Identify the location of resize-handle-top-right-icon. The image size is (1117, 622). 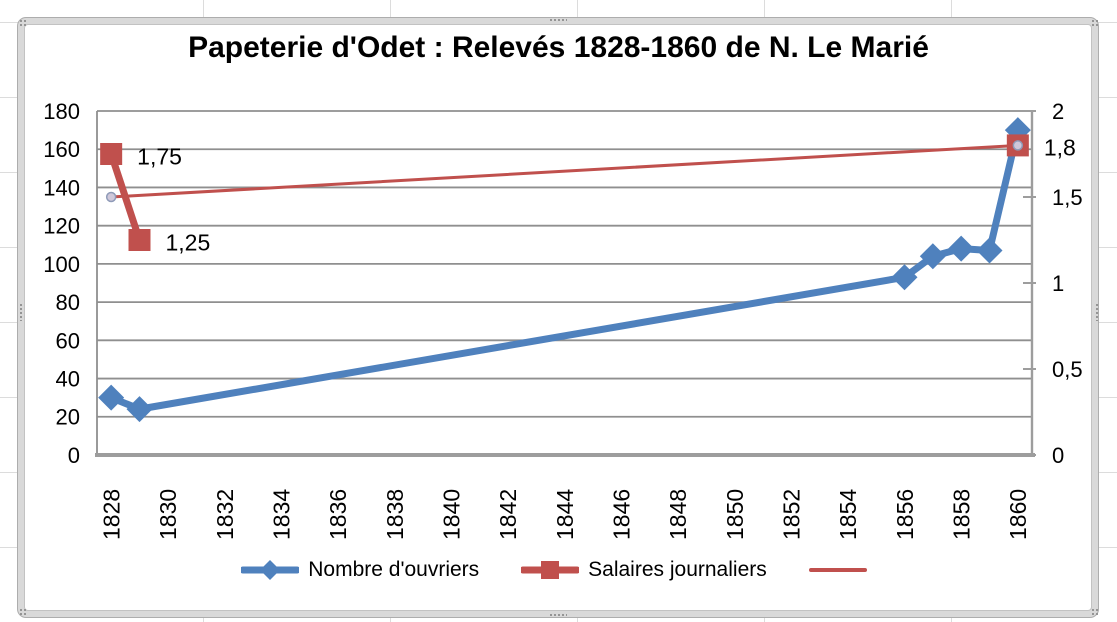
(1095, 23).